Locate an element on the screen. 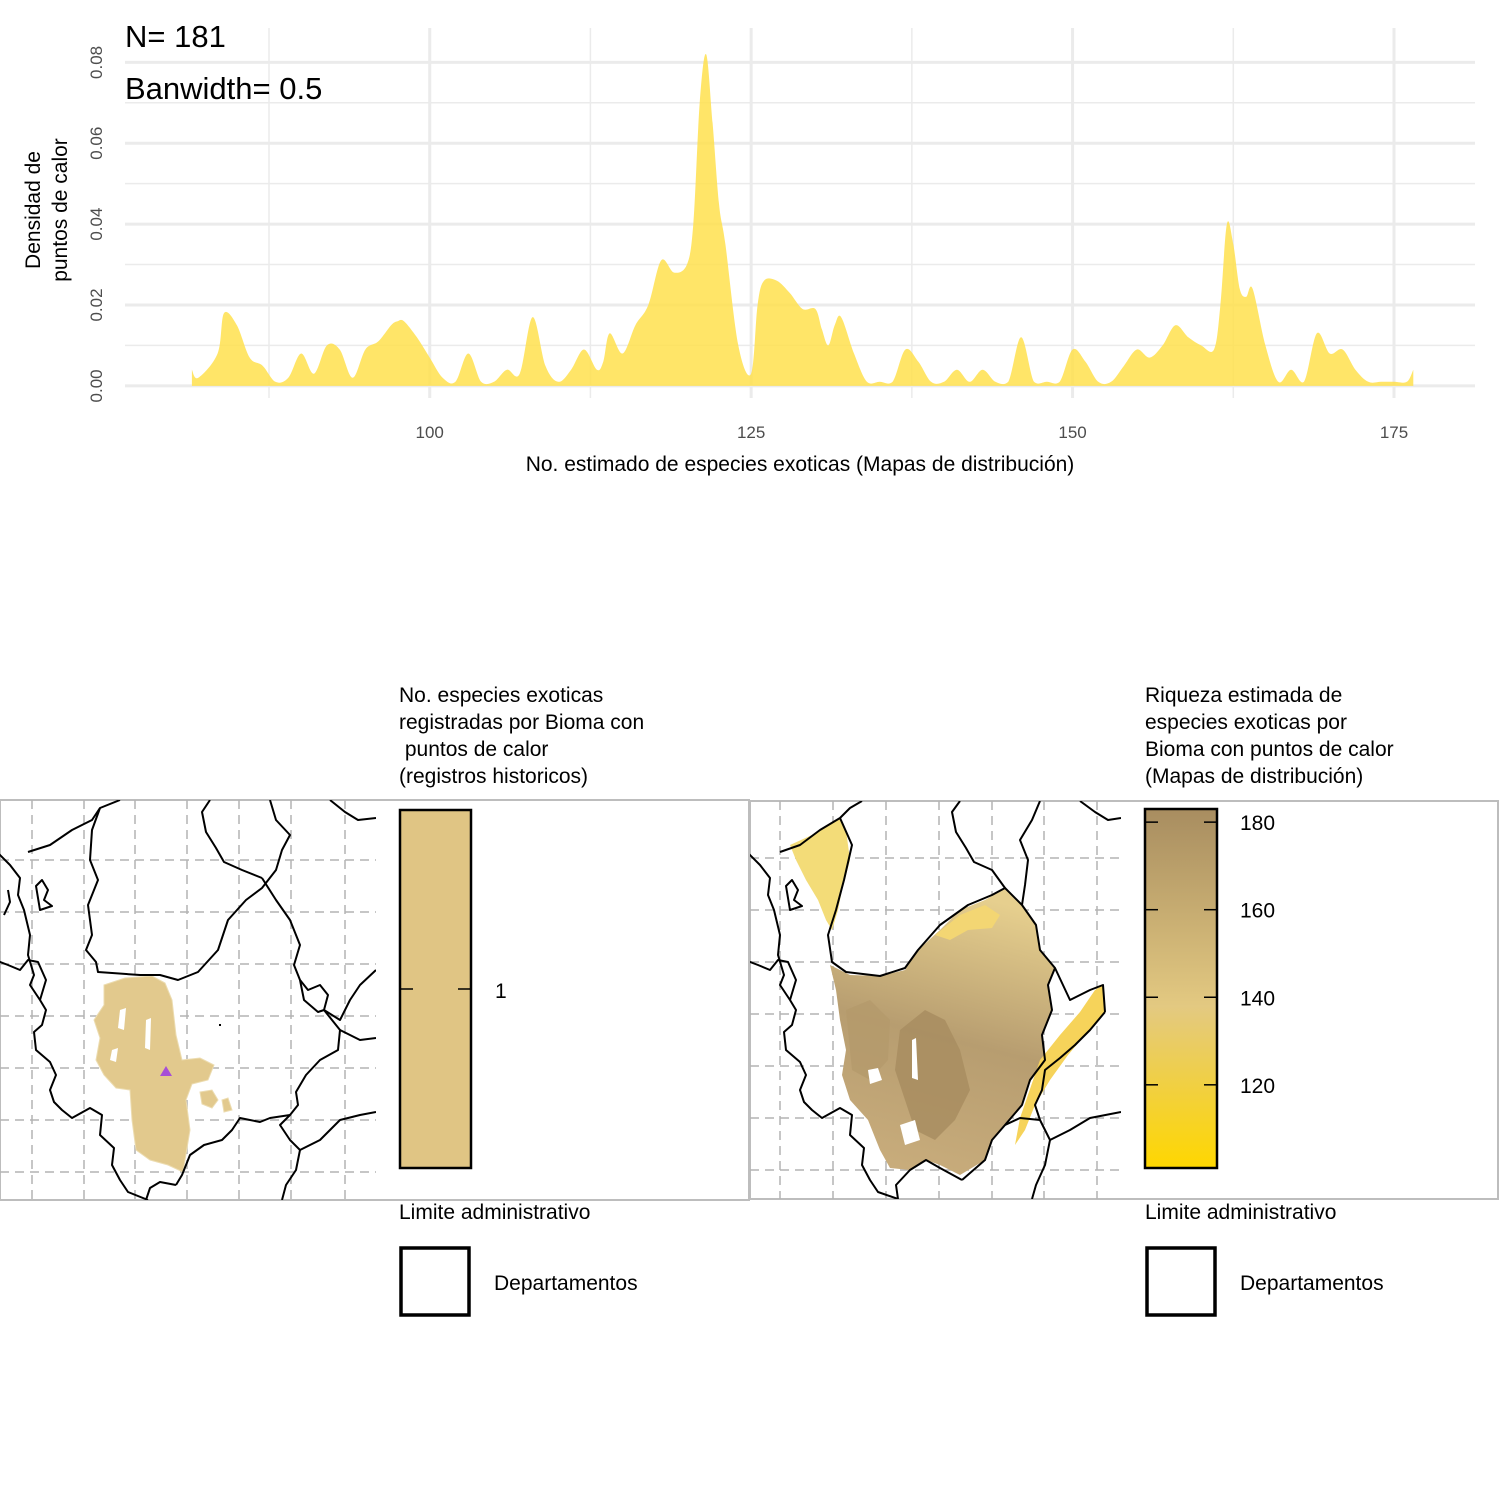 The image size is (1500, 1500). map2-boundaries is located at coordinates (935, 1000).